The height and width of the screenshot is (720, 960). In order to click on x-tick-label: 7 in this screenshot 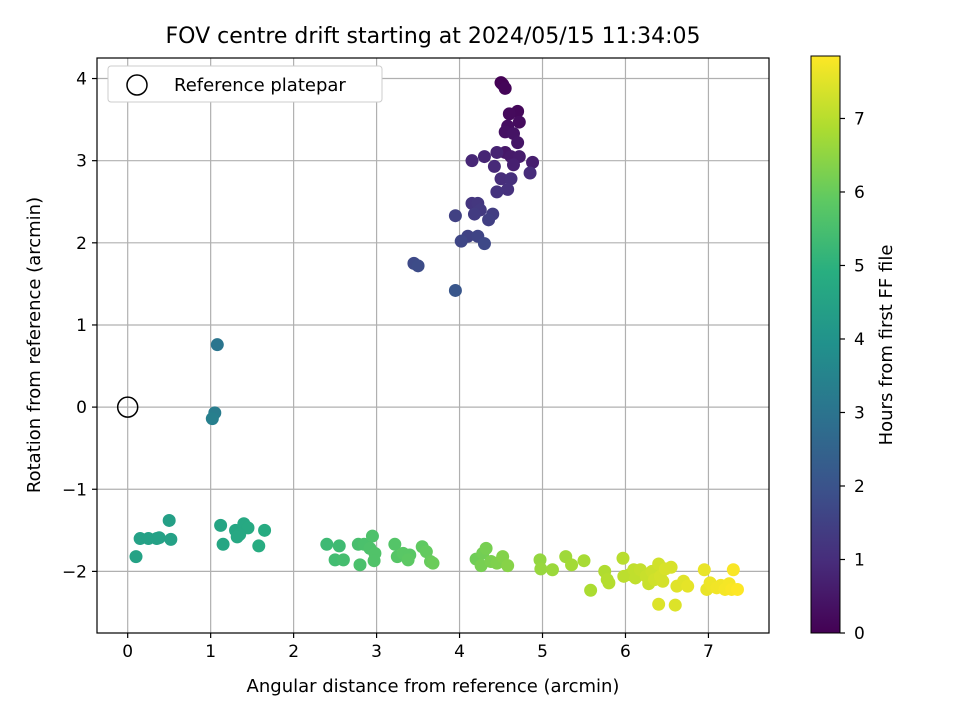, I will do `click(708, 652)`.